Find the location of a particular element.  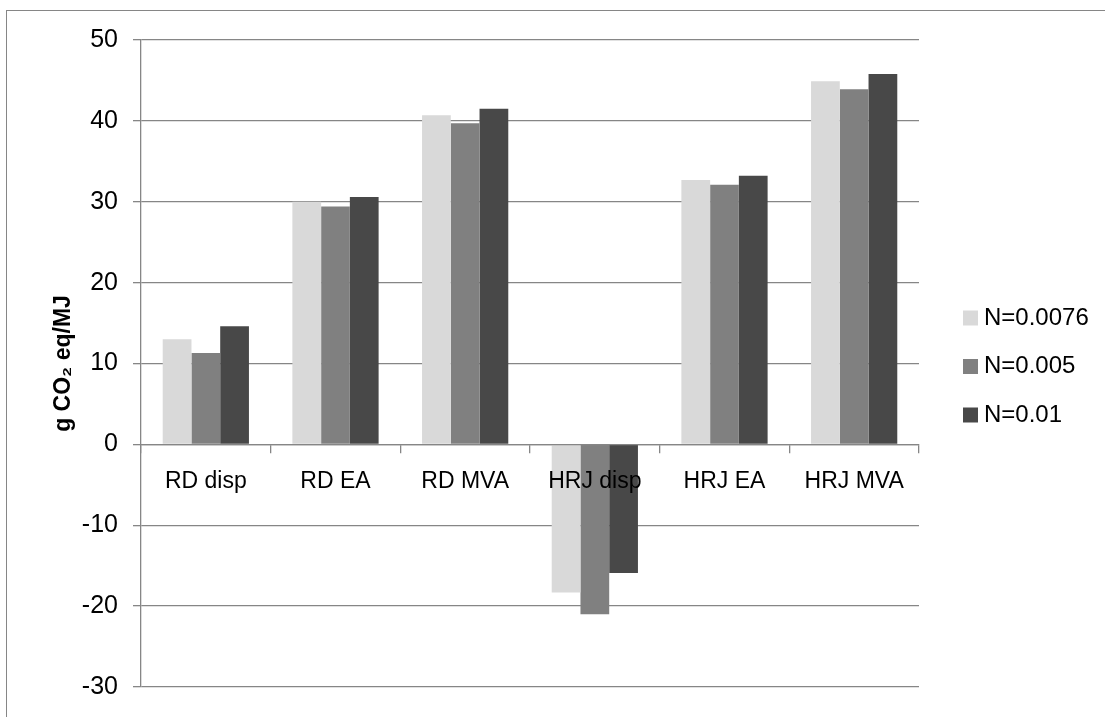

y-axis-title: g CO₂ eq/MJ is located at coordinates (62, 363).